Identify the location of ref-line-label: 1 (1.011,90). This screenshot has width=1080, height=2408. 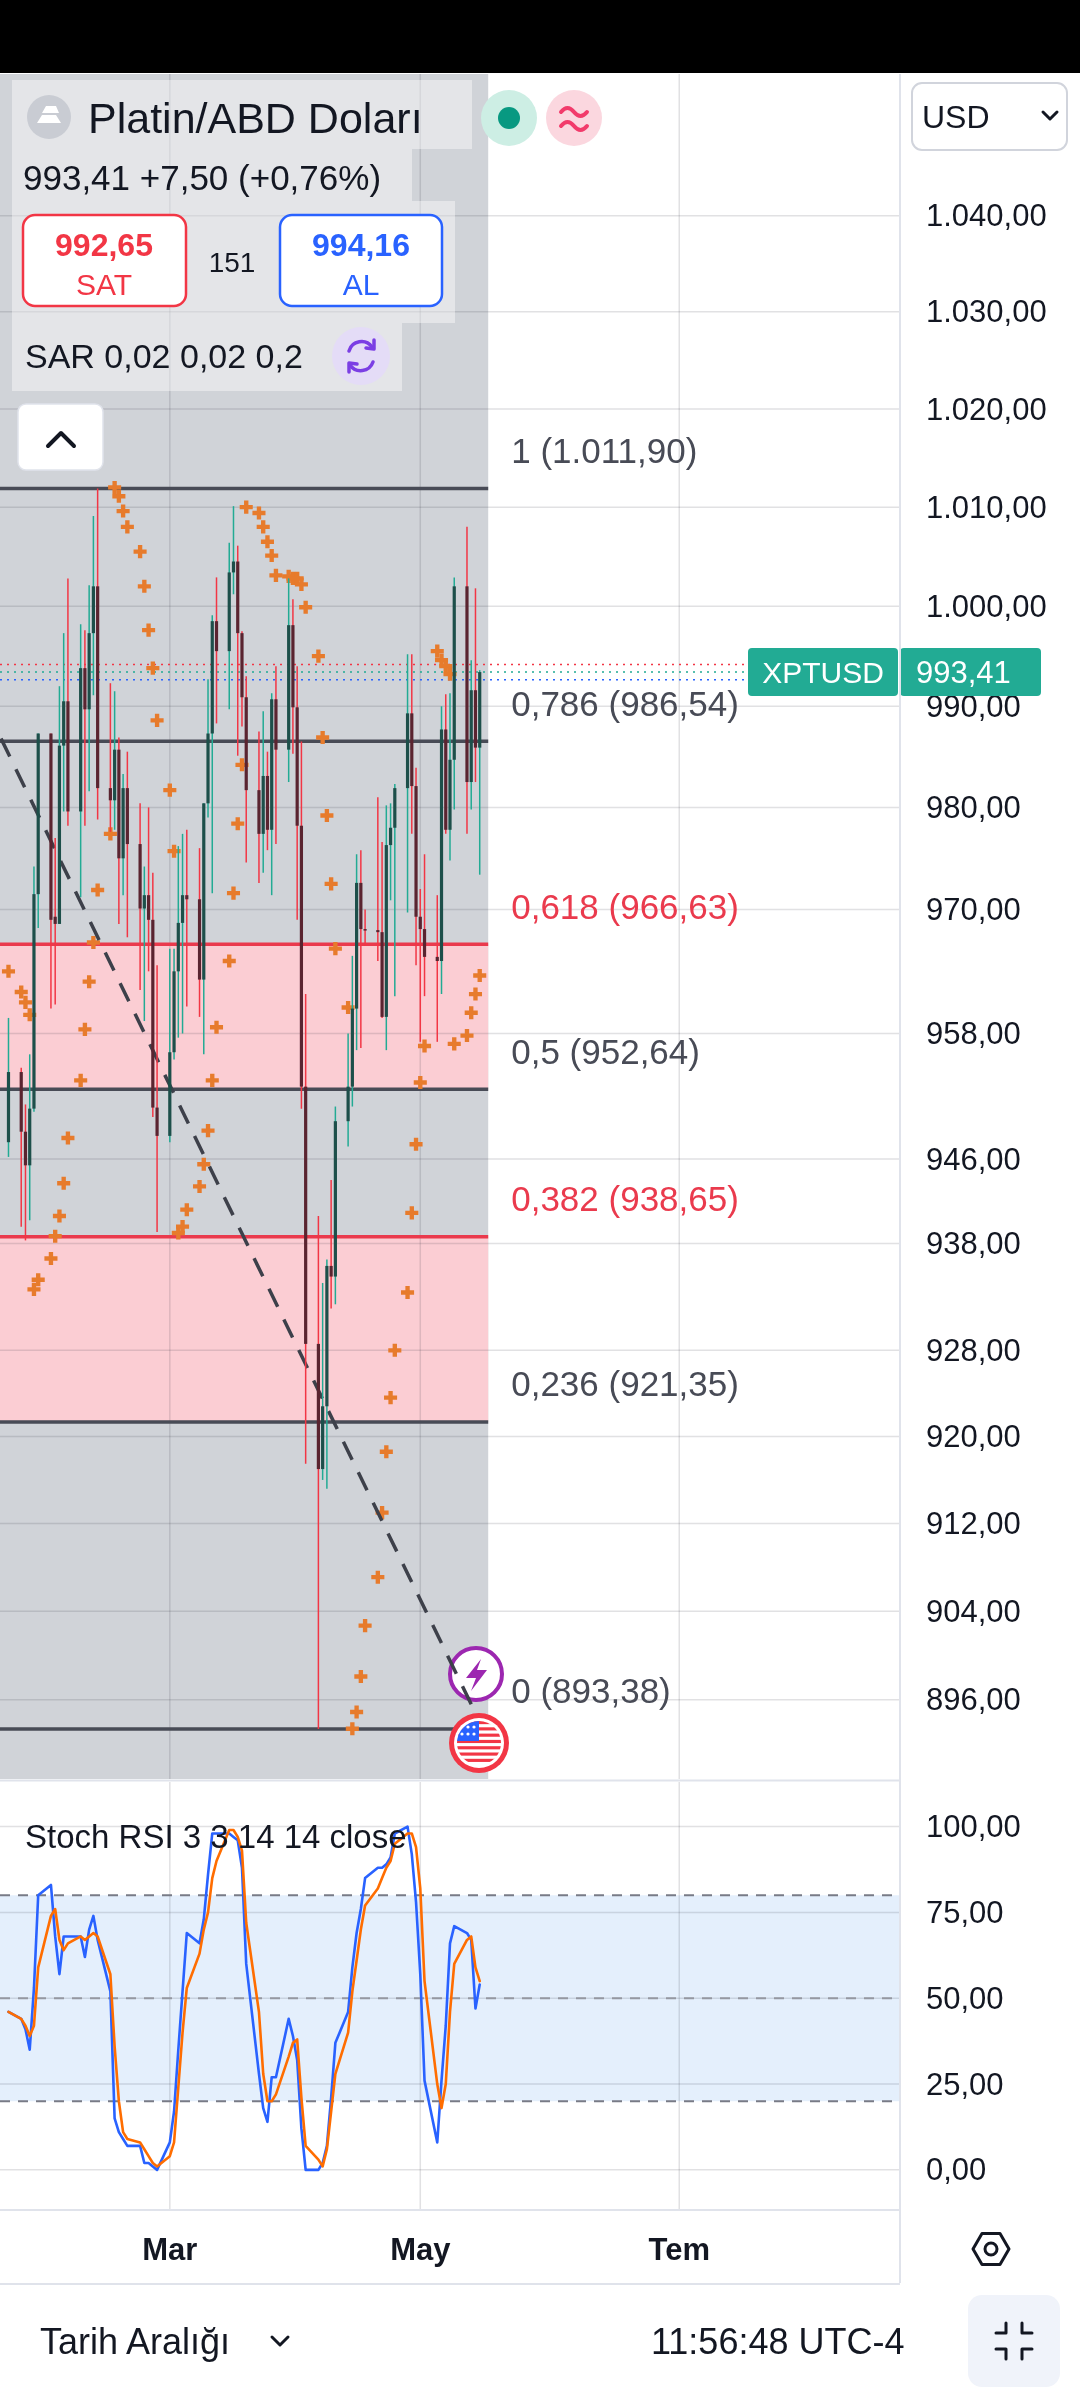
(604, 450).